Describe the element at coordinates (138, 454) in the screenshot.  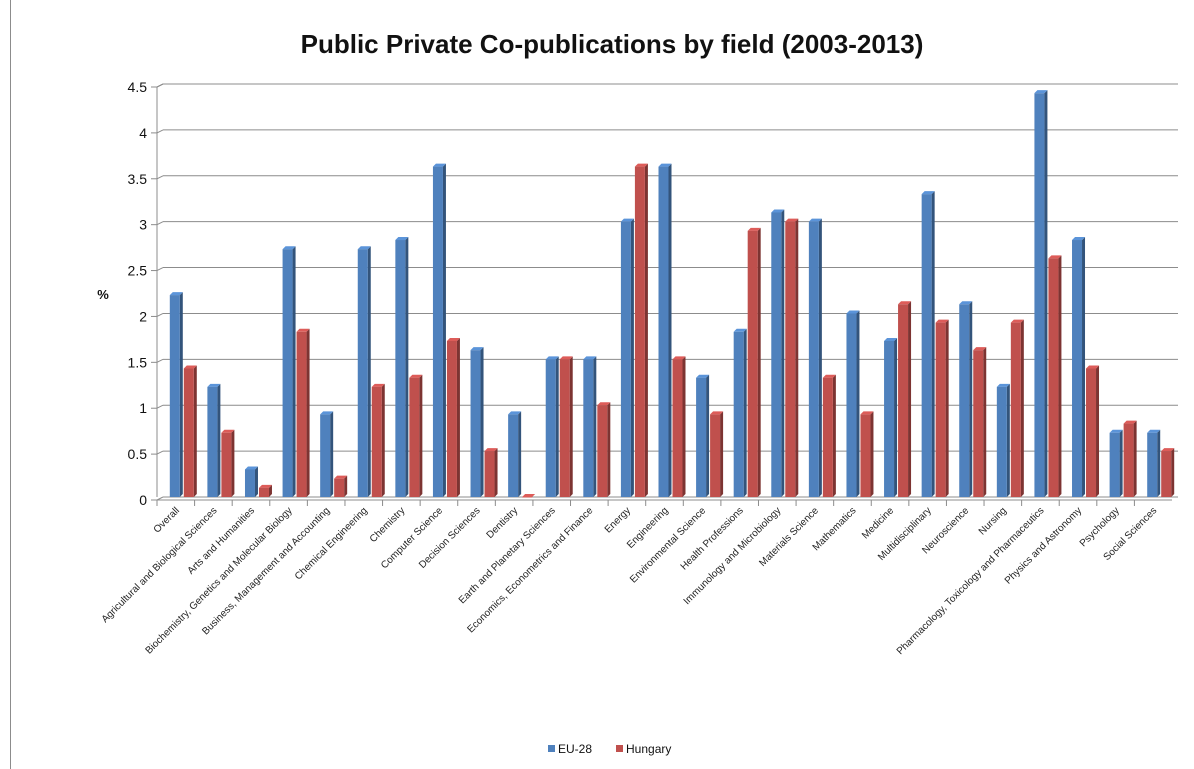
I see `y-tick-label: 0.5` at that location.